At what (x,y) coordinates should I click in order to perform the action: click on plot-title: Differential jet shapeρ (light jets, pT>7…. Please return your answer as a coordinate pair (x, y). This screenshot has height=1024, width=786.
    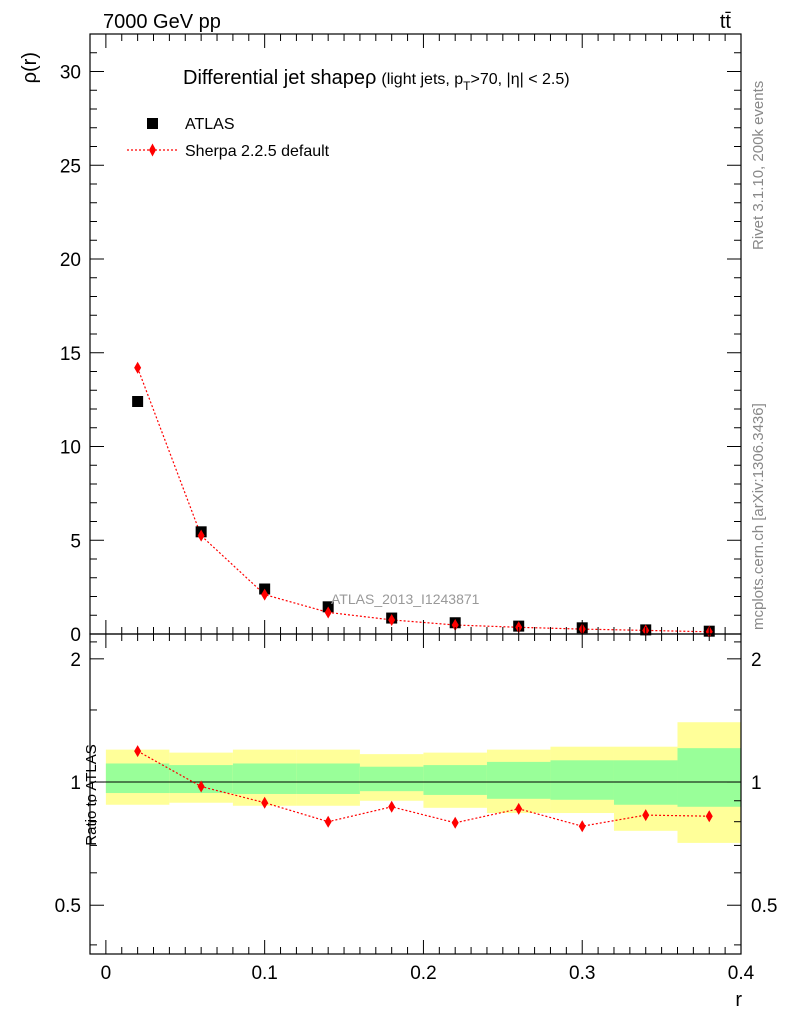
    Looking at the image, I should click on (376, 80).